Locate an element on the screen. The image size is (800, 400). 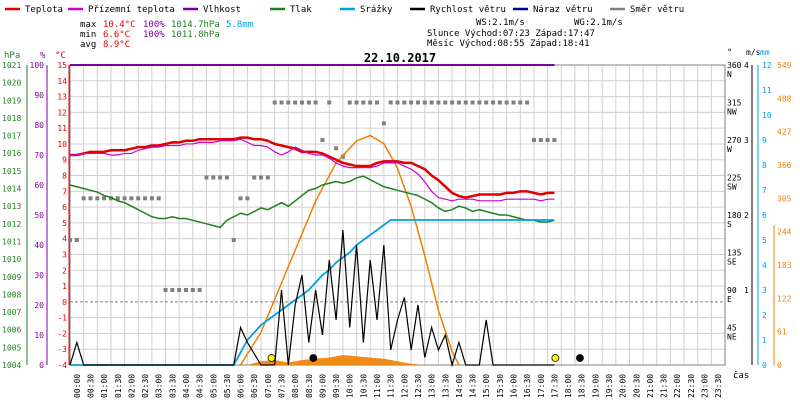
celsius-tick: 3 is located at coordinates (64, 254).